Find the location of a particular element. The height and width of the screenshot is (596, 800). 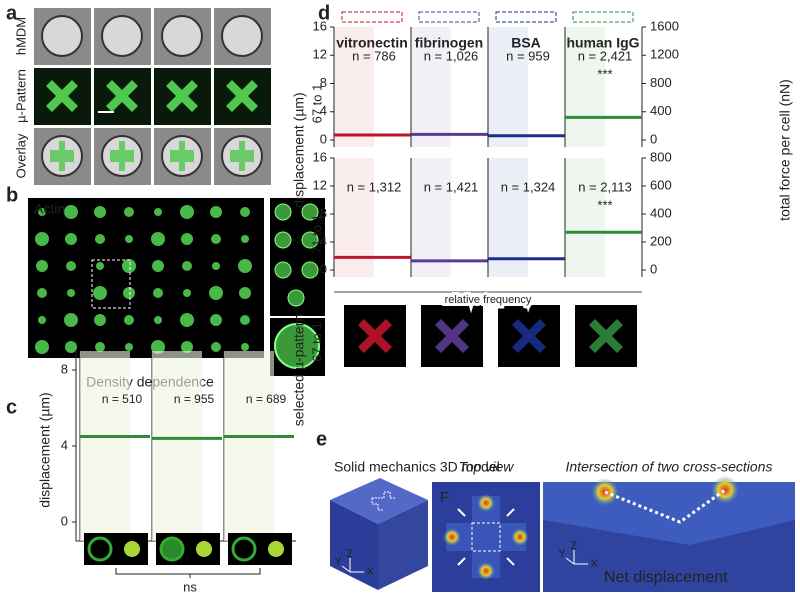

y2-tick-label: 0 is located at coordinates (653, 268).